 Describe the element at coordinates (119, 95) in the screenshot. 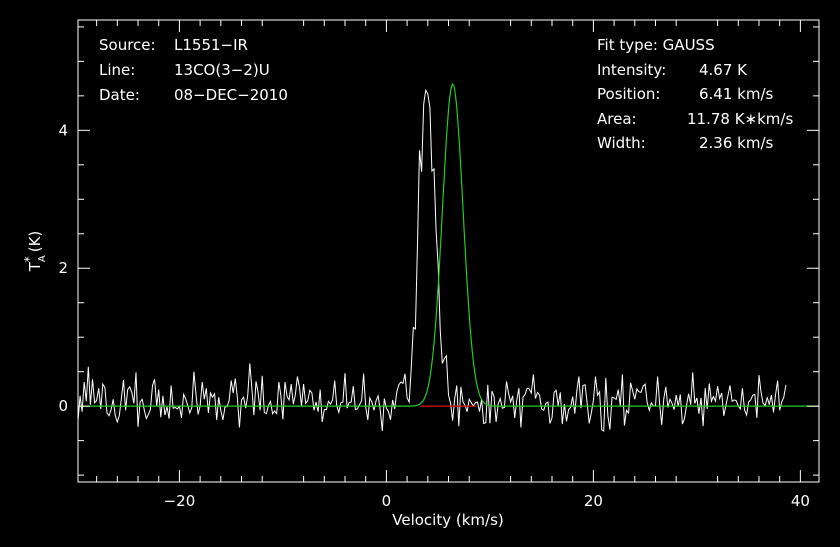

I see `date-label: Date:` at that location.